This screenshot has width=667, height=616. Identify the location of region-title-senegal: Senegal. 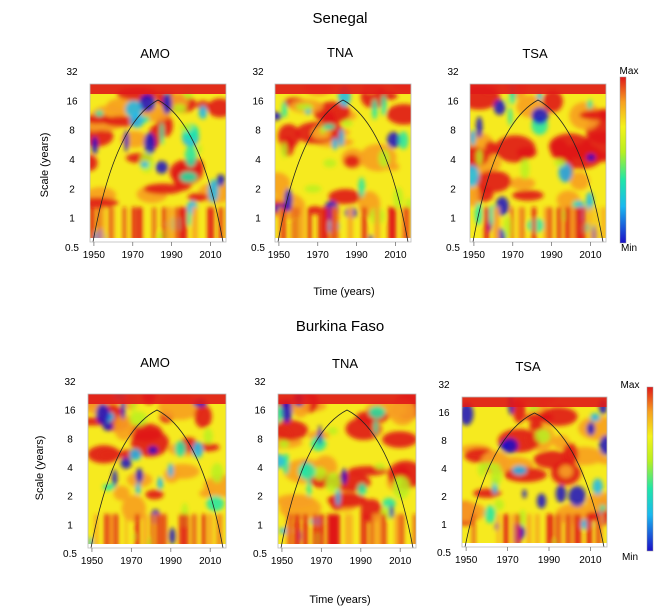
(339, 18).